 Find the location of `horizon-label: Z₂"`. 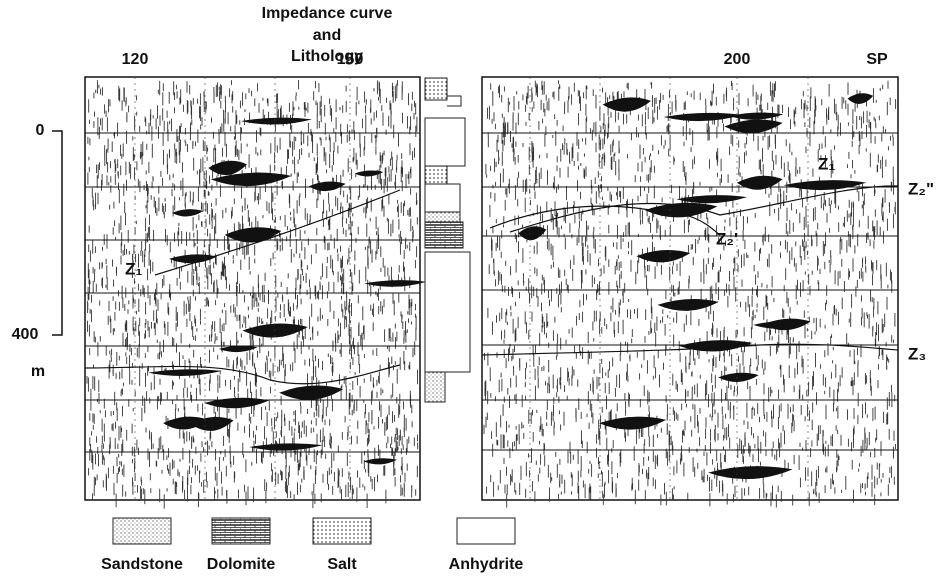

horizon-label: Z₂" is located at coordinates (921, 188).